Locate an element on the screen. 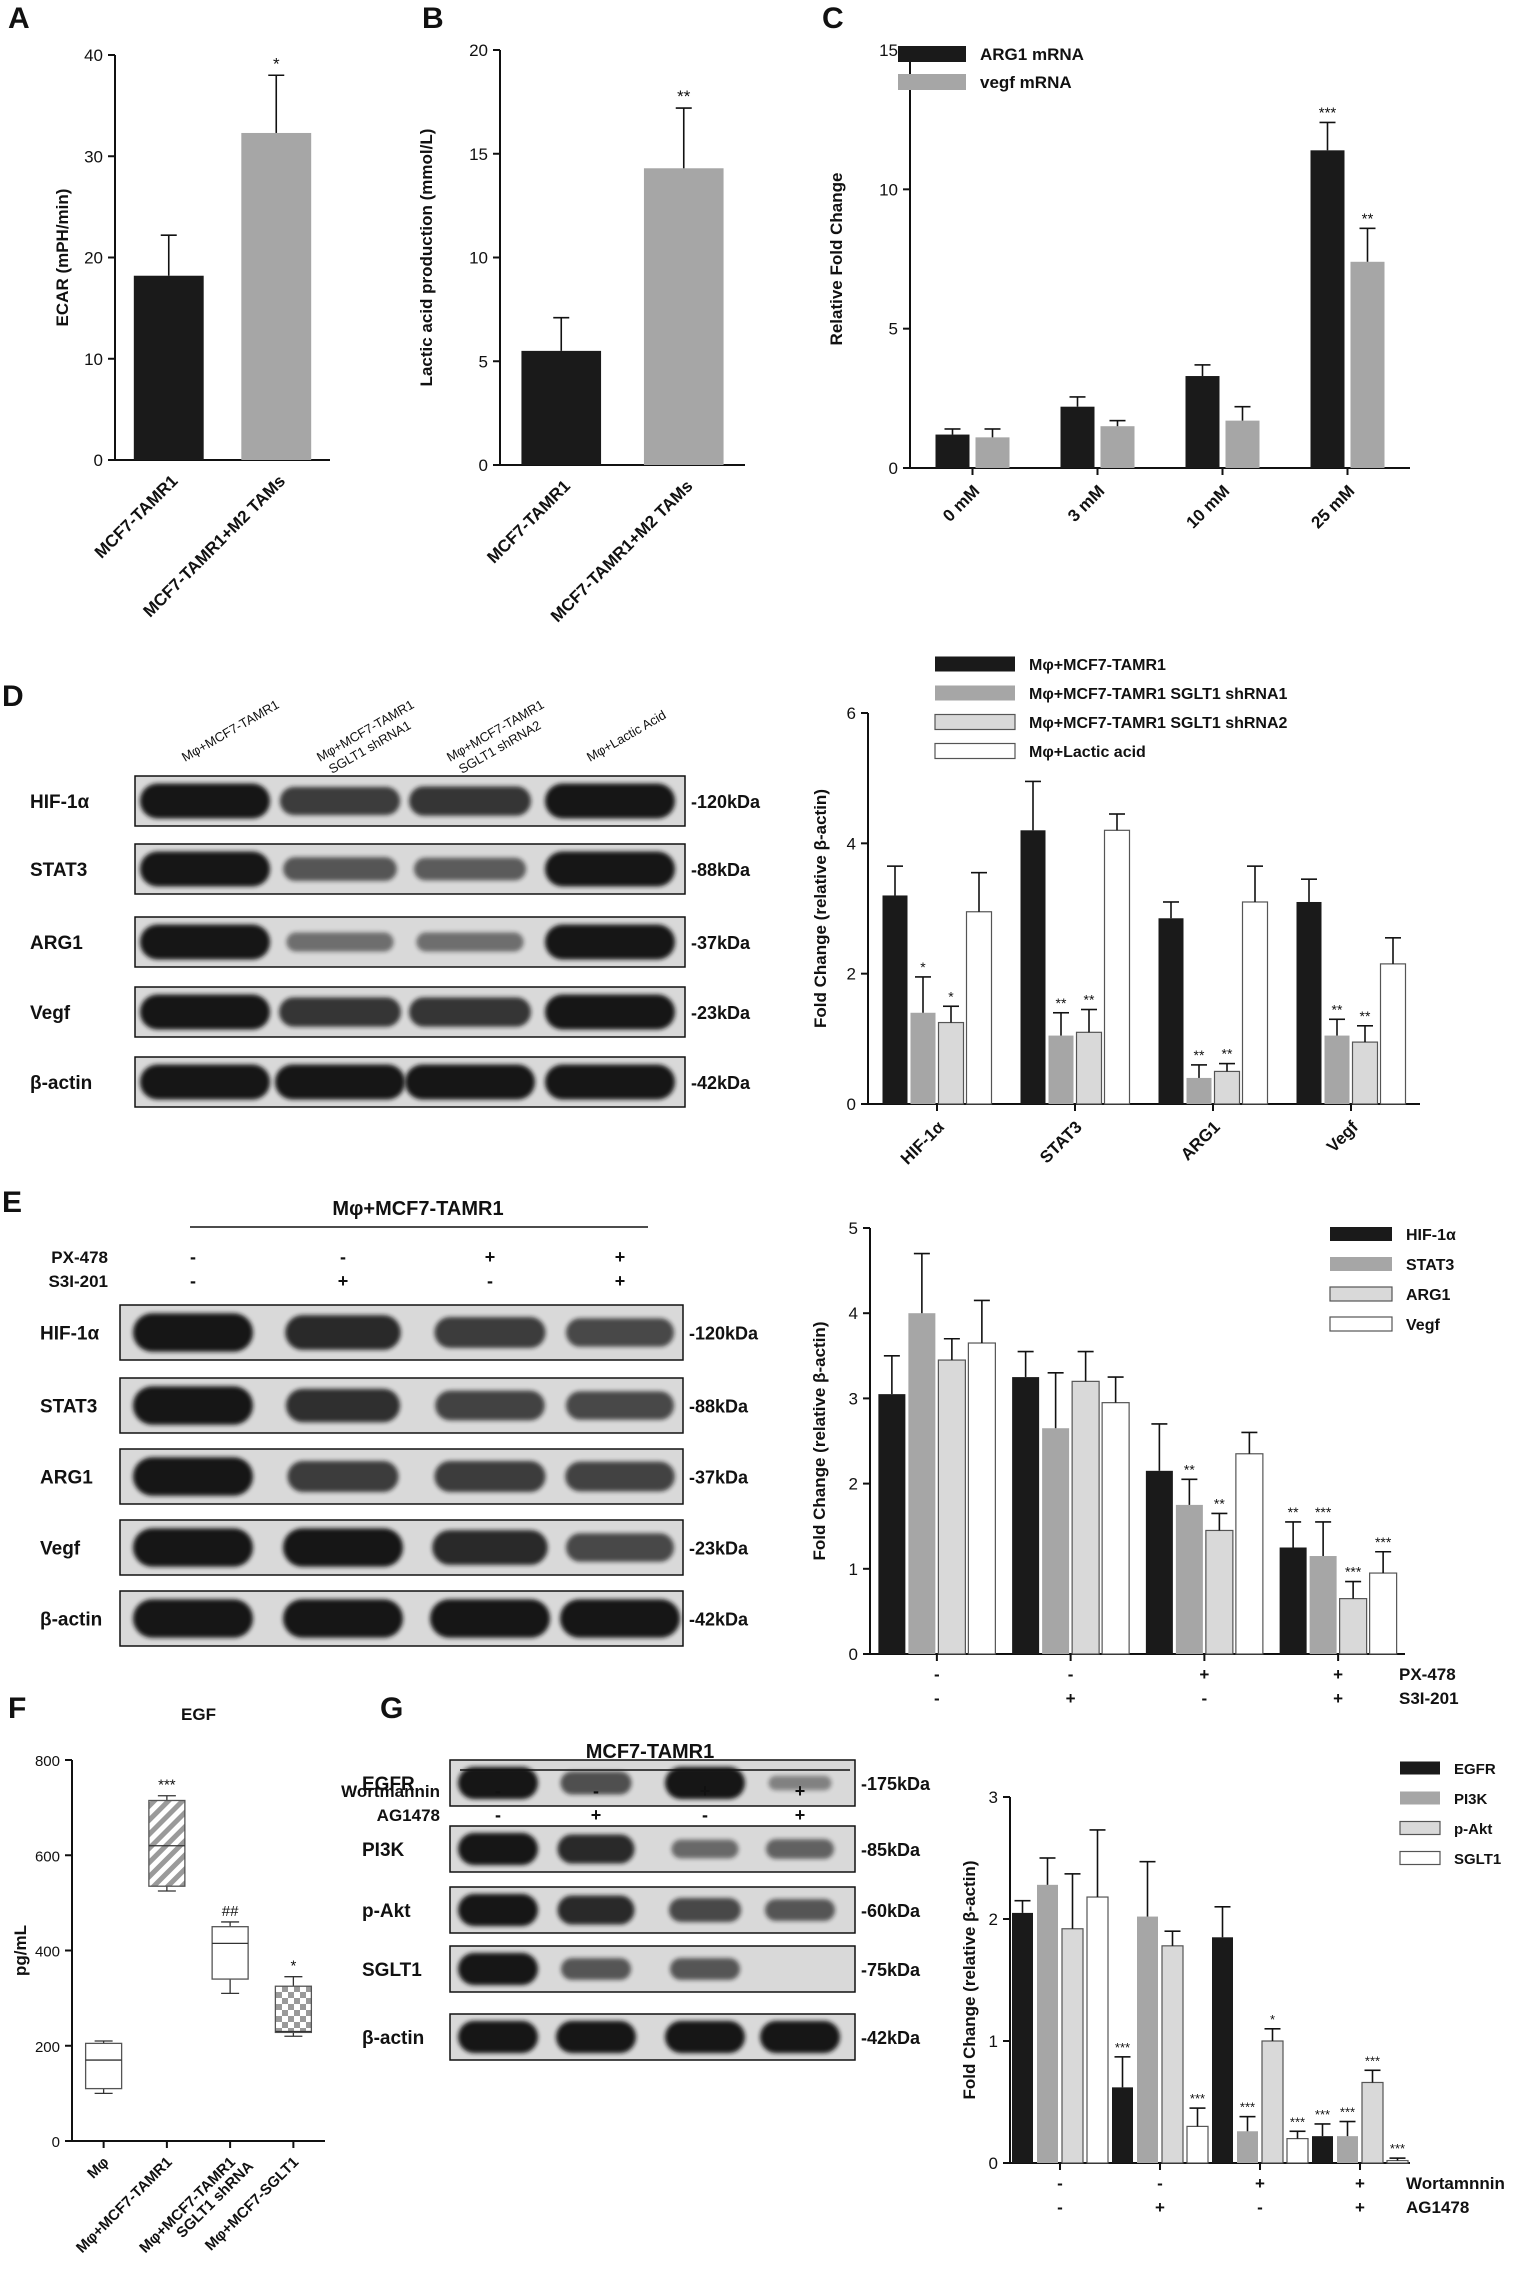  y-tick-label: 40 is located at coordinates (93, 55).